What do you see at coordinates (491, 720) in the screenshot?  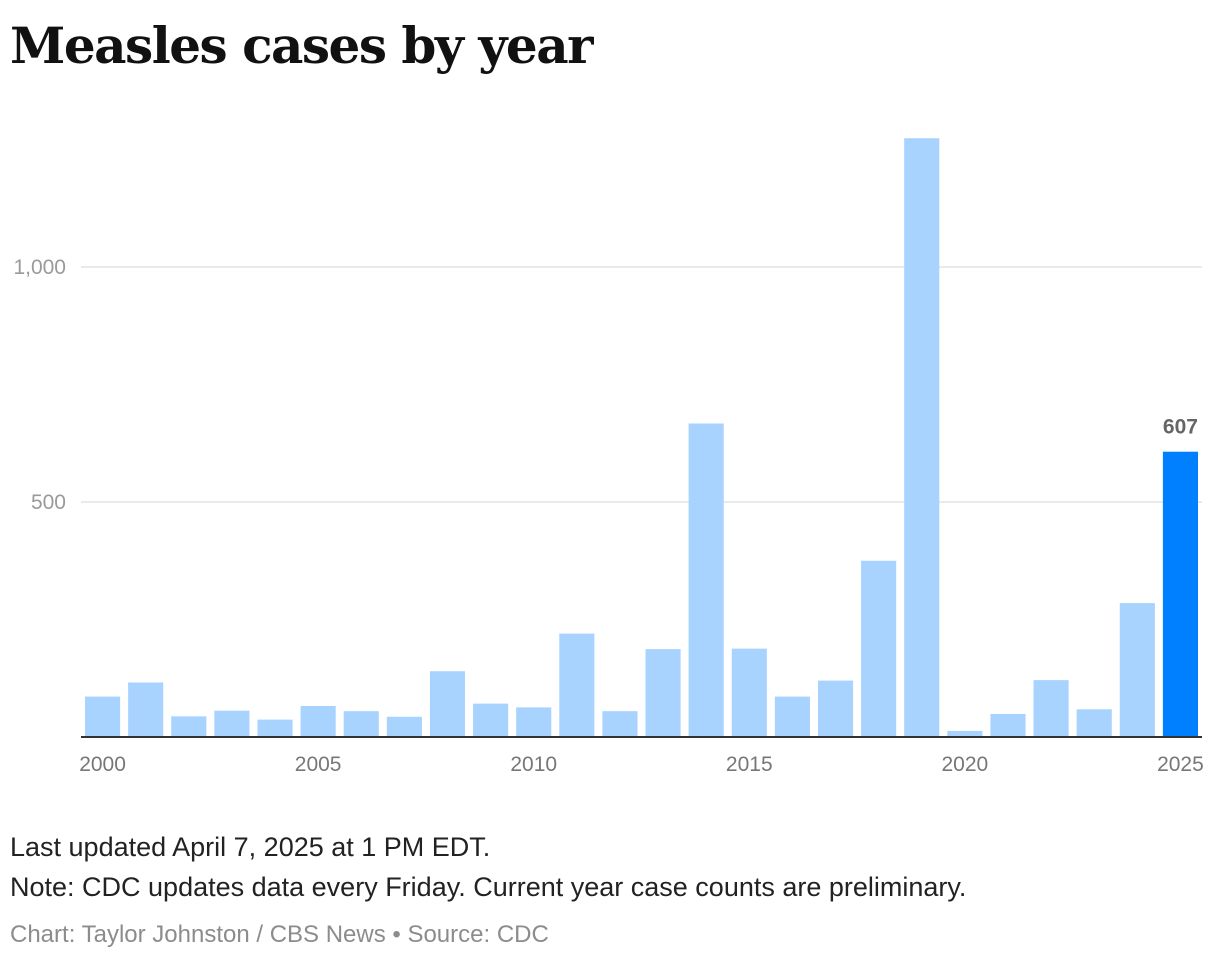 I see `bar-2009` at bounding box center [491, 720].